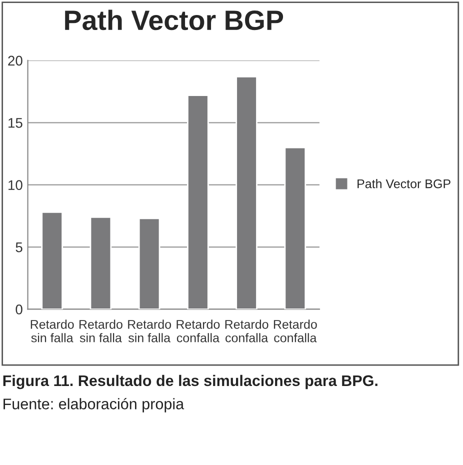 This screenshot has width=463, height=465. Describe the element at coordinates (15, 61) in the screenshot. I see `y-tick-label: 20` at that location.